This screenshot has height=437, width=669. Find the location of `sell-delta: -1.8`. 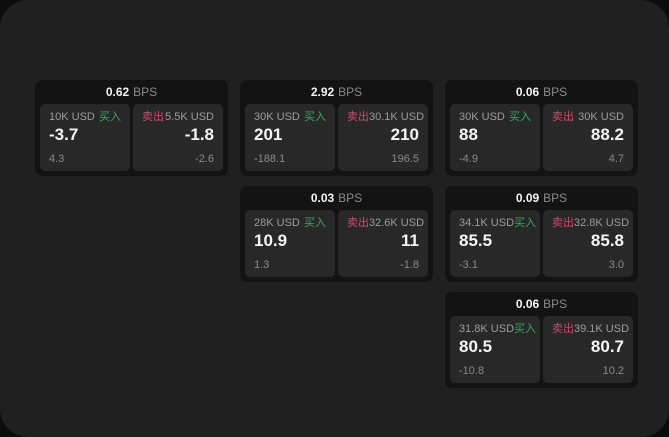

sell-delta: -1.8 is located at coordinates (409, 264).